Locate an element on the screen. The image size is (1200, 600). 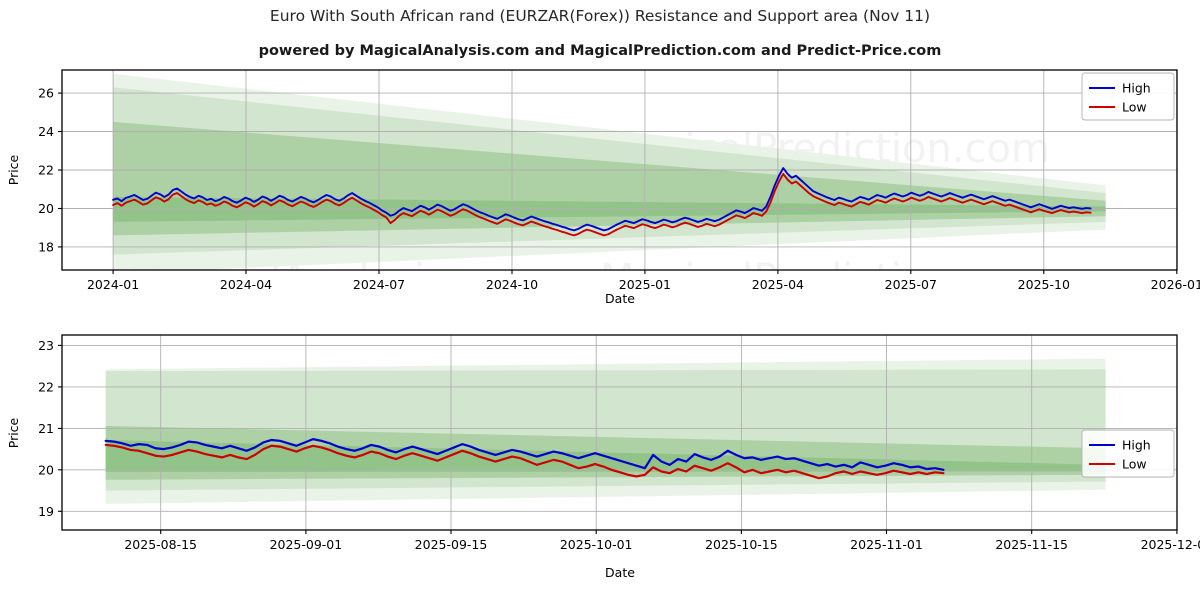
ytick-label: 23 is located at coordinates (46, 345).